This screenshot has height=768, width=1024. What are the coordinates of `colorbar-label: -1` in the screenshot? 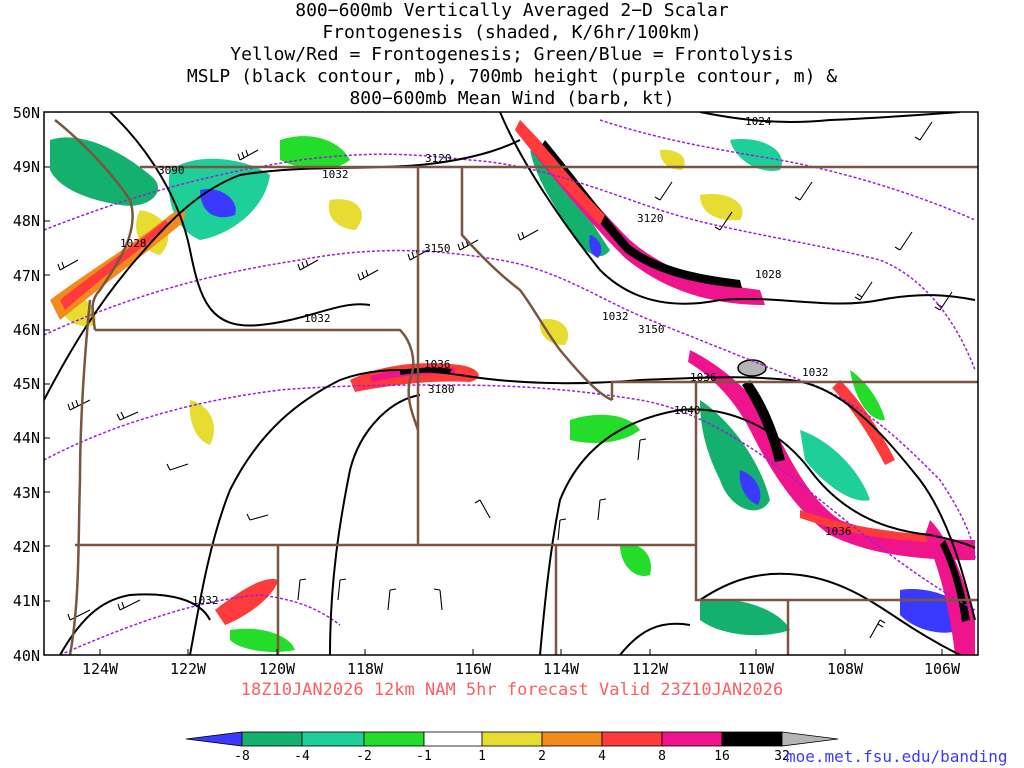 It's located at (424, 756).